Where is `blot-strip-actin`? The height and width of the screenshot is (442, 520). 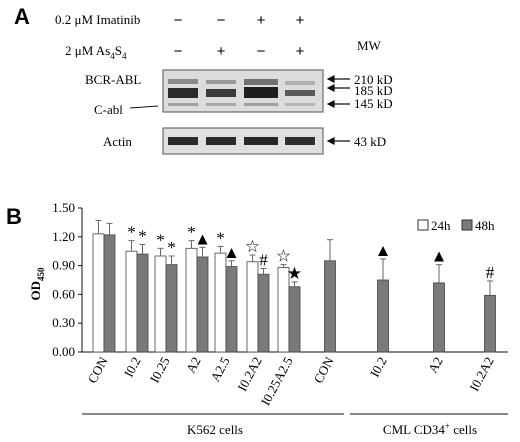 blot-strip-actin is located at coordinates (243, 141).